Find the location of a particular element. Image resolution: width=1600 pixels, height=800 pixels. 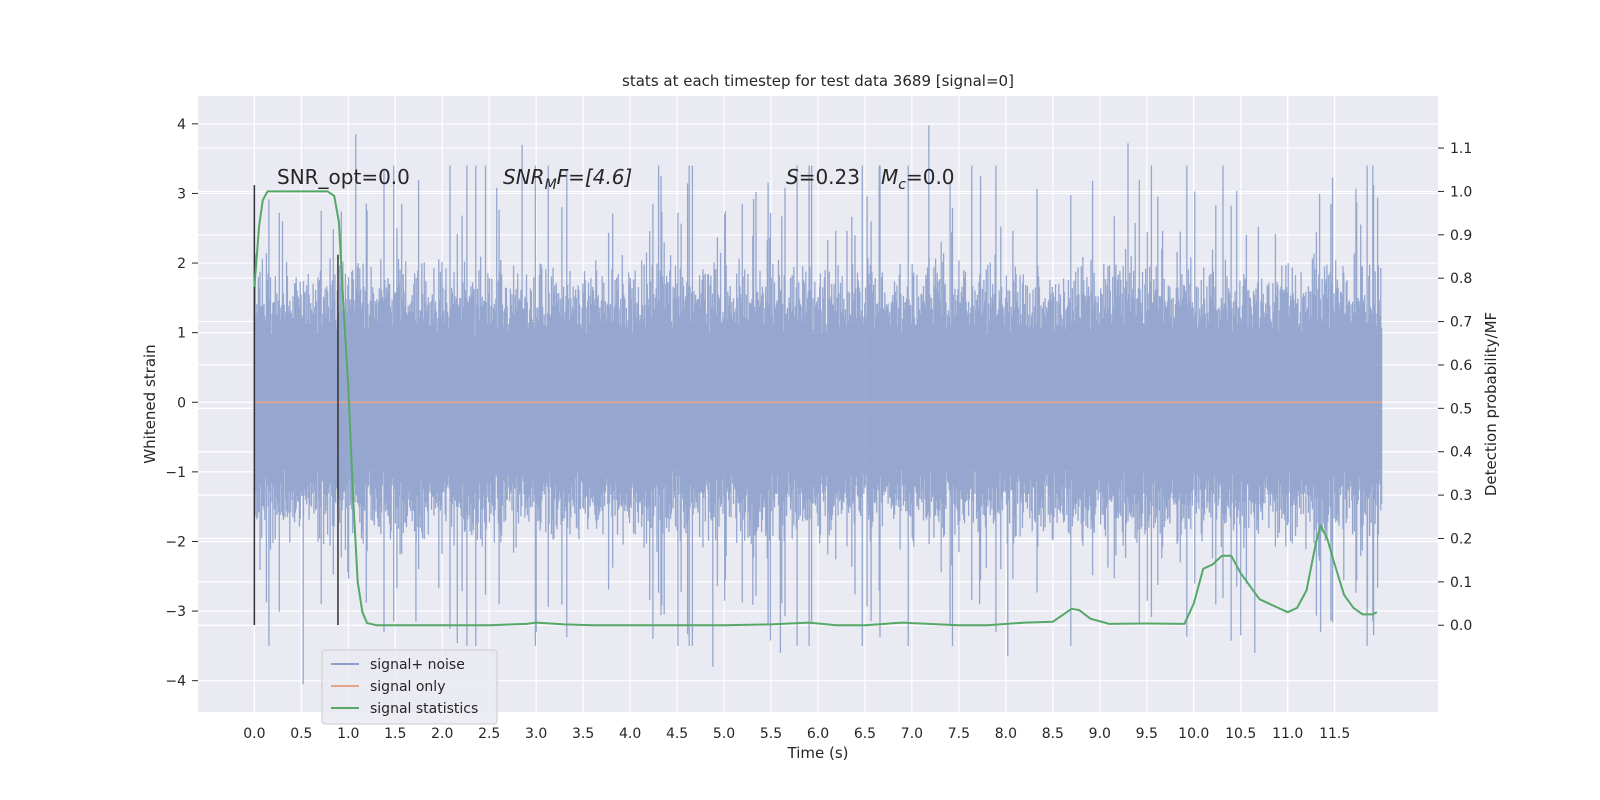

x-tick-label: 9.5 is located at coordinates (1147, 734).